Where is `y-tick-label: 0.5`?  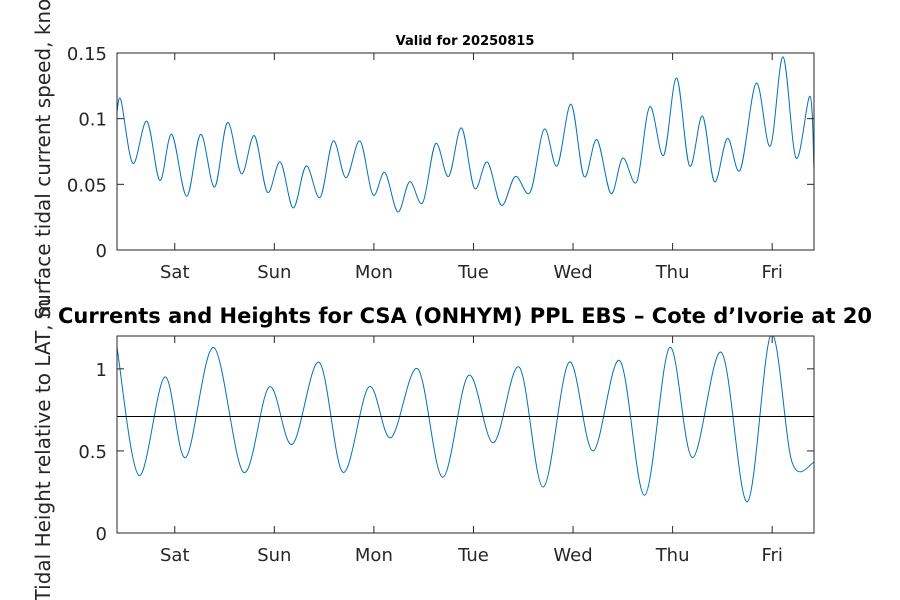 y-tick-label: 0.5 is located at coordinates (92, 452).